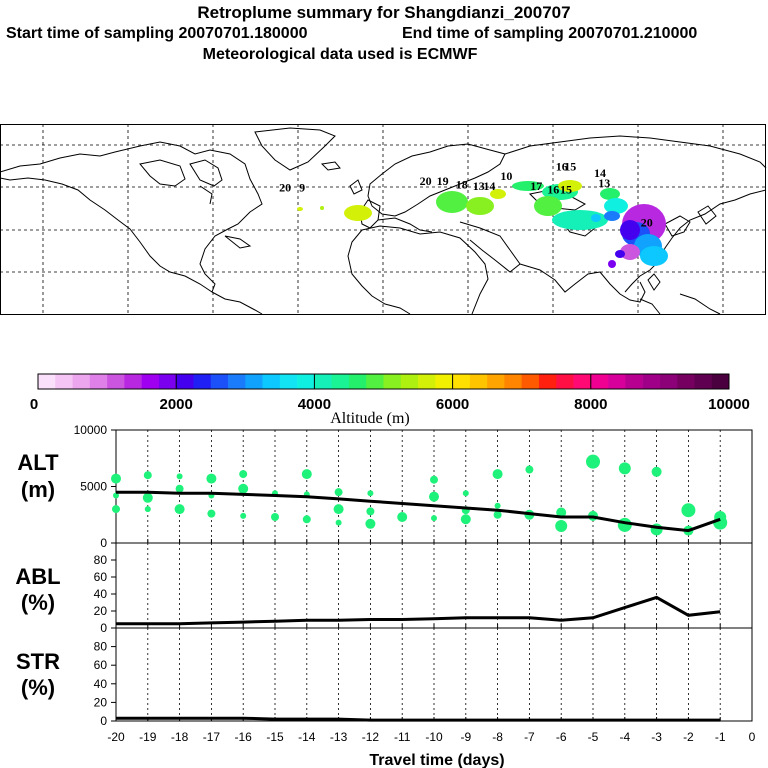  I want to click on altitude-colorbar: 0 2000 4000 6000 8000 10000 Altitude (m), so click(390, 400).